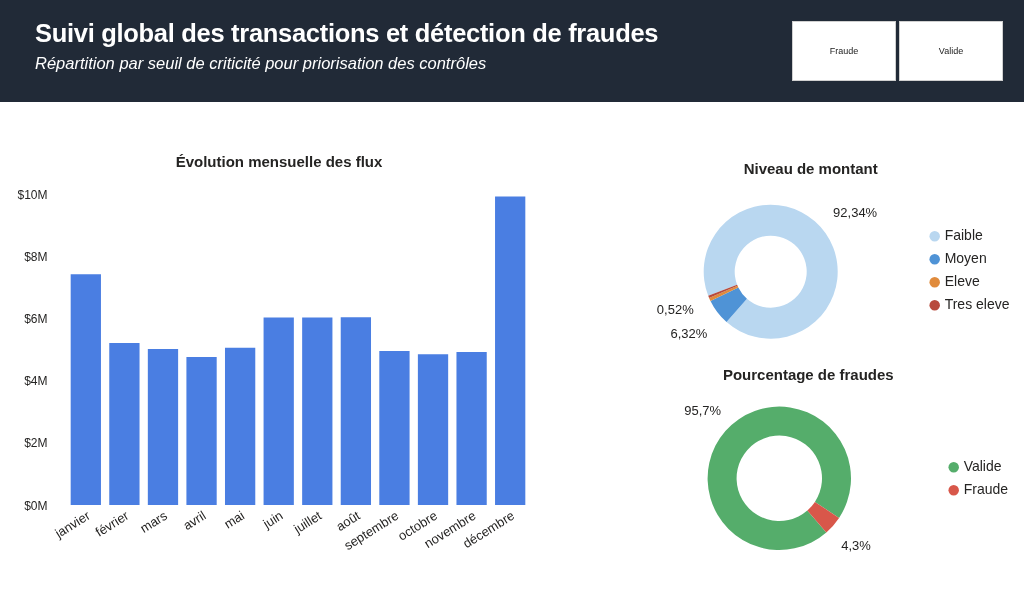  I want to click on data-label: 0,52%, so click(675, 310).